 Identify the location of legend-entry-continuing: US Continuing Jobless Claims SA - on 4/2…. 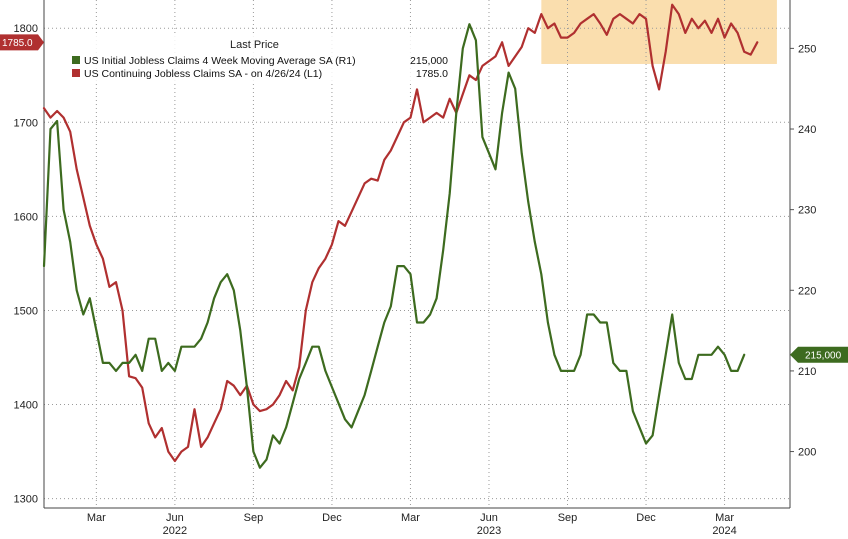
(203, 74).